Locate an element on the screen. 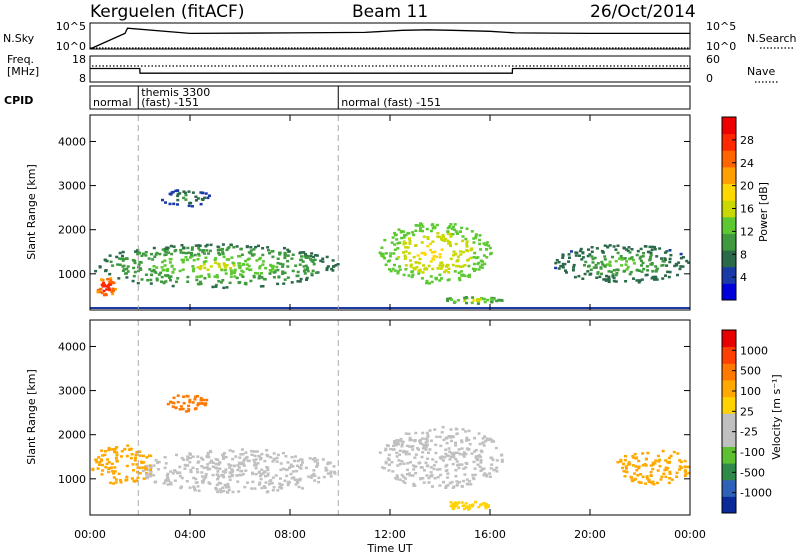 This screenshot has height=554, width=800. cpid-label: CPID is located at coordinates (18, 100).